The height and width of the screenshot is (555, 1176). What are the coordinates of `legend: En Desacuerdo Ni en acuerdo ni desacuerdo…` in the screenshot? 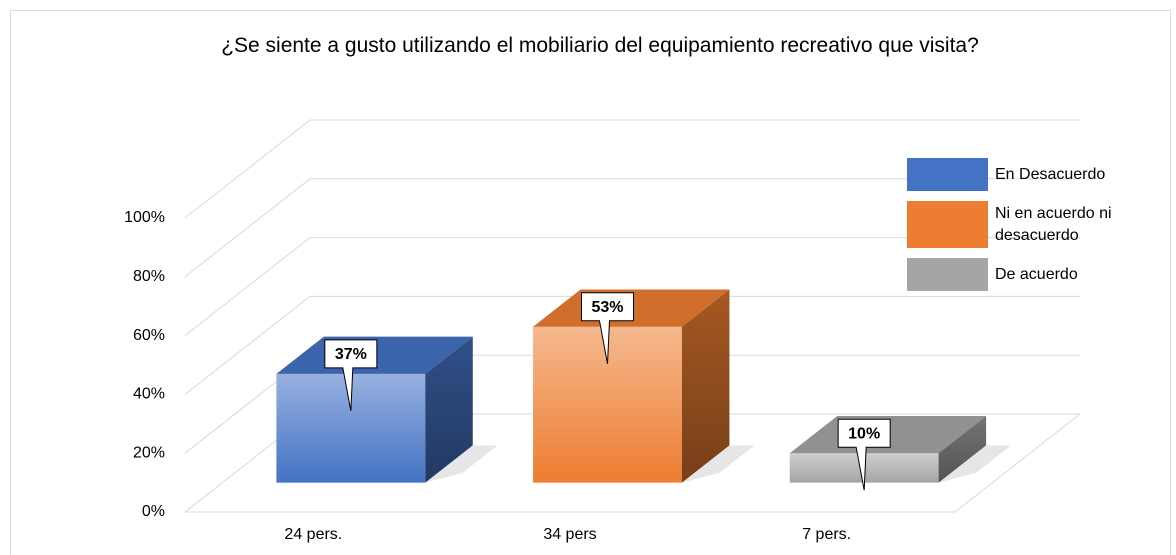 It's located at (1018, 229).